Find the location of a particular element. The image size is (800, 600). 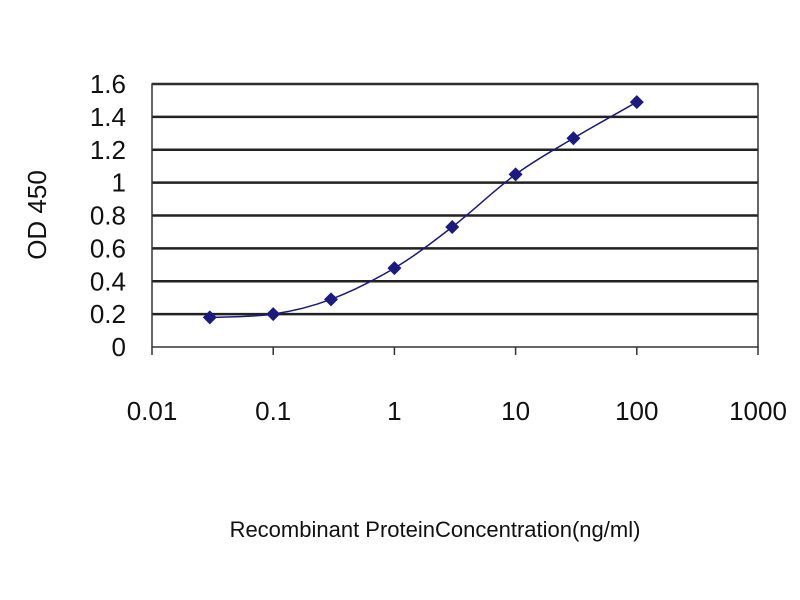

y-tick-label: 0.8 is located at coordinates (108, 216).